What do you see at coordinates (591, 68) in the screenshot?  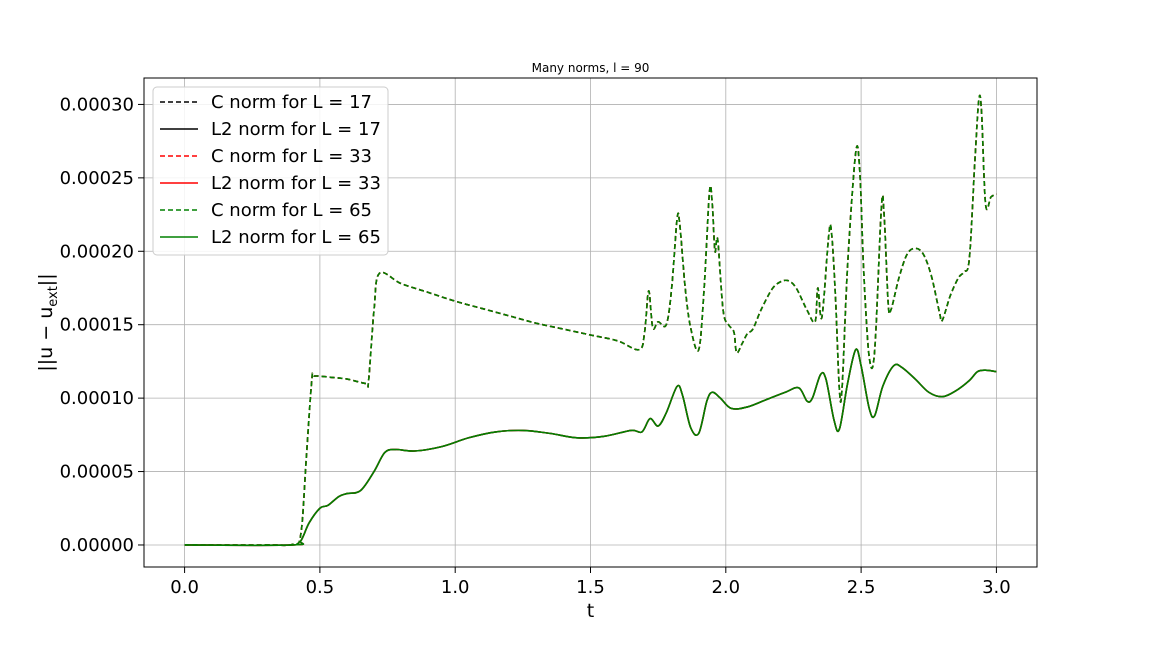 I see `chart-title: Many norms, l = 90` at bounding box center [591, 68].